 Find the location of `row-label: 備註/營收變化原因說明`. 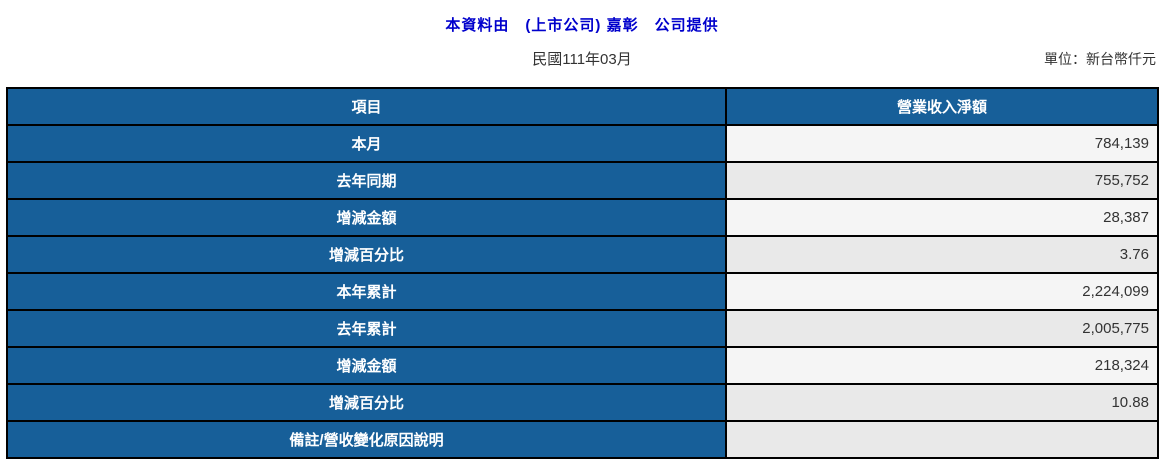

row-label: 備註/營收變化原因說明 is located at coordinates (366, 439).